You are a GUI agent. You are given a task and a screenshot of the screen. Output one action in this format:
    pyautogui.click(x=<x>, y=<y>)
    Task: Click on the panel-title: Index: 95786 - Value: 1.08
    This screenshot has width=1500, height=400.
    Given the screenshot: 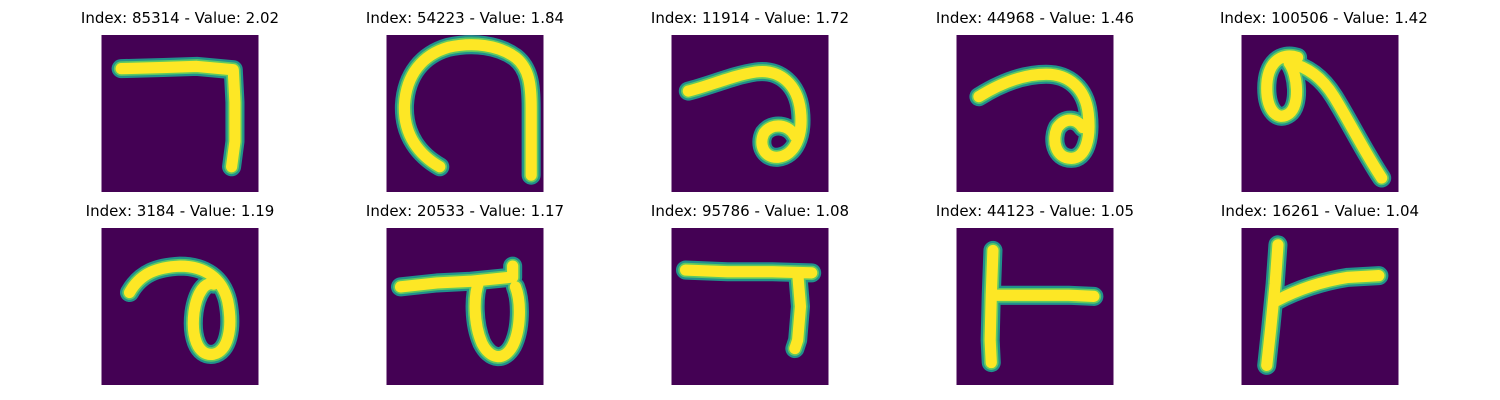 What is the action you would take?
    pyautogui.click(x=750, y=211)
    